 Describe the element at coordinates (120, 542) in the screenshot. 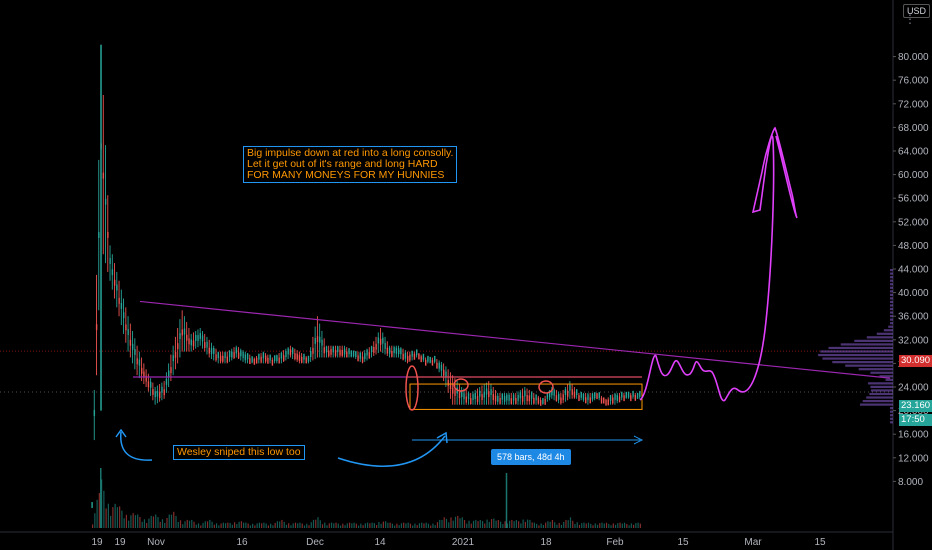

I see `x-tick-label: 19` at that location.